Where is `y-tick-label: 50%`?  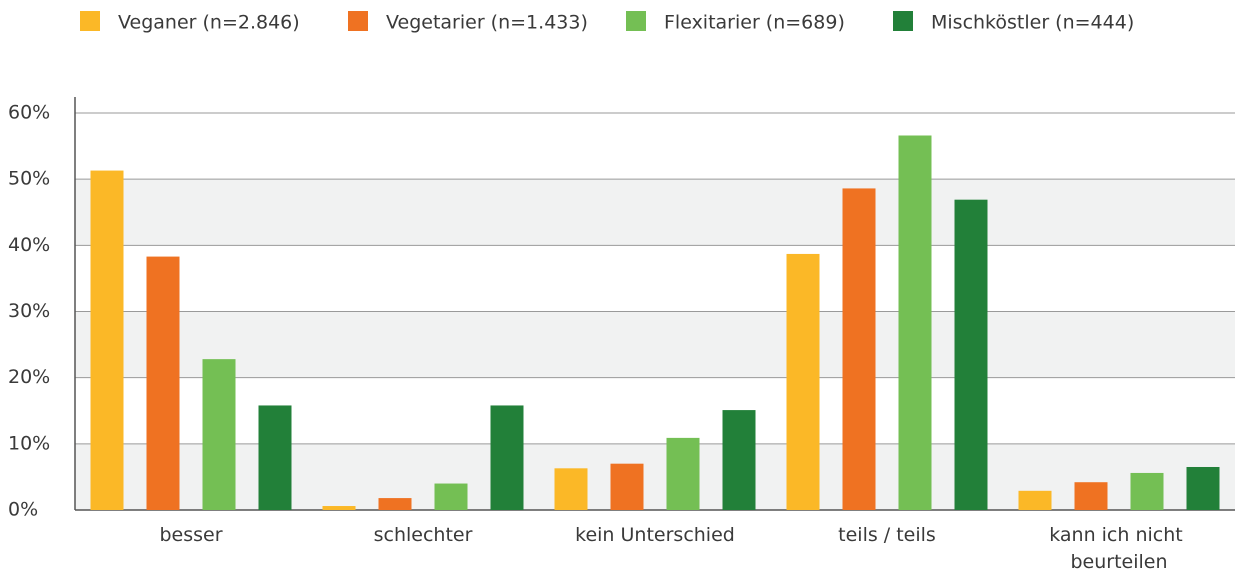
y-tick-label: 50% is located at coordinates (29, 179).